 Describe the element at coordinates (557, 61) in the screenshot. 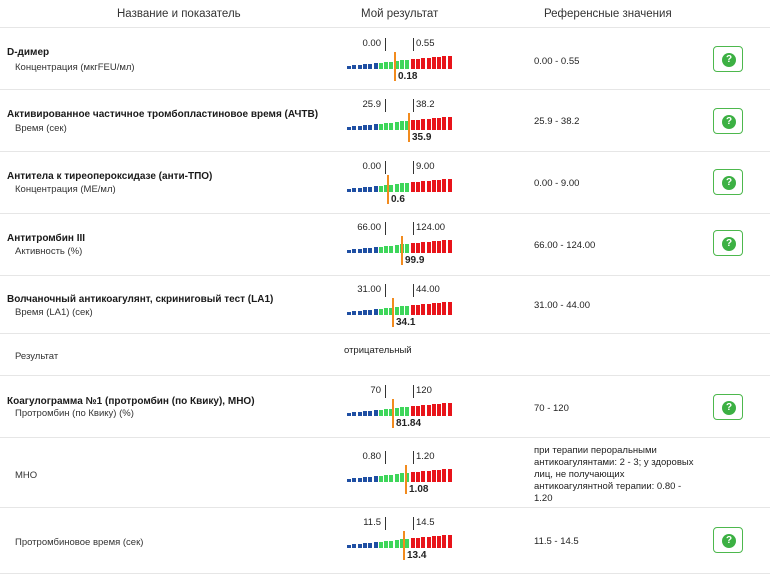

I see `reference-range: 0.00 - 0.55` at that location.